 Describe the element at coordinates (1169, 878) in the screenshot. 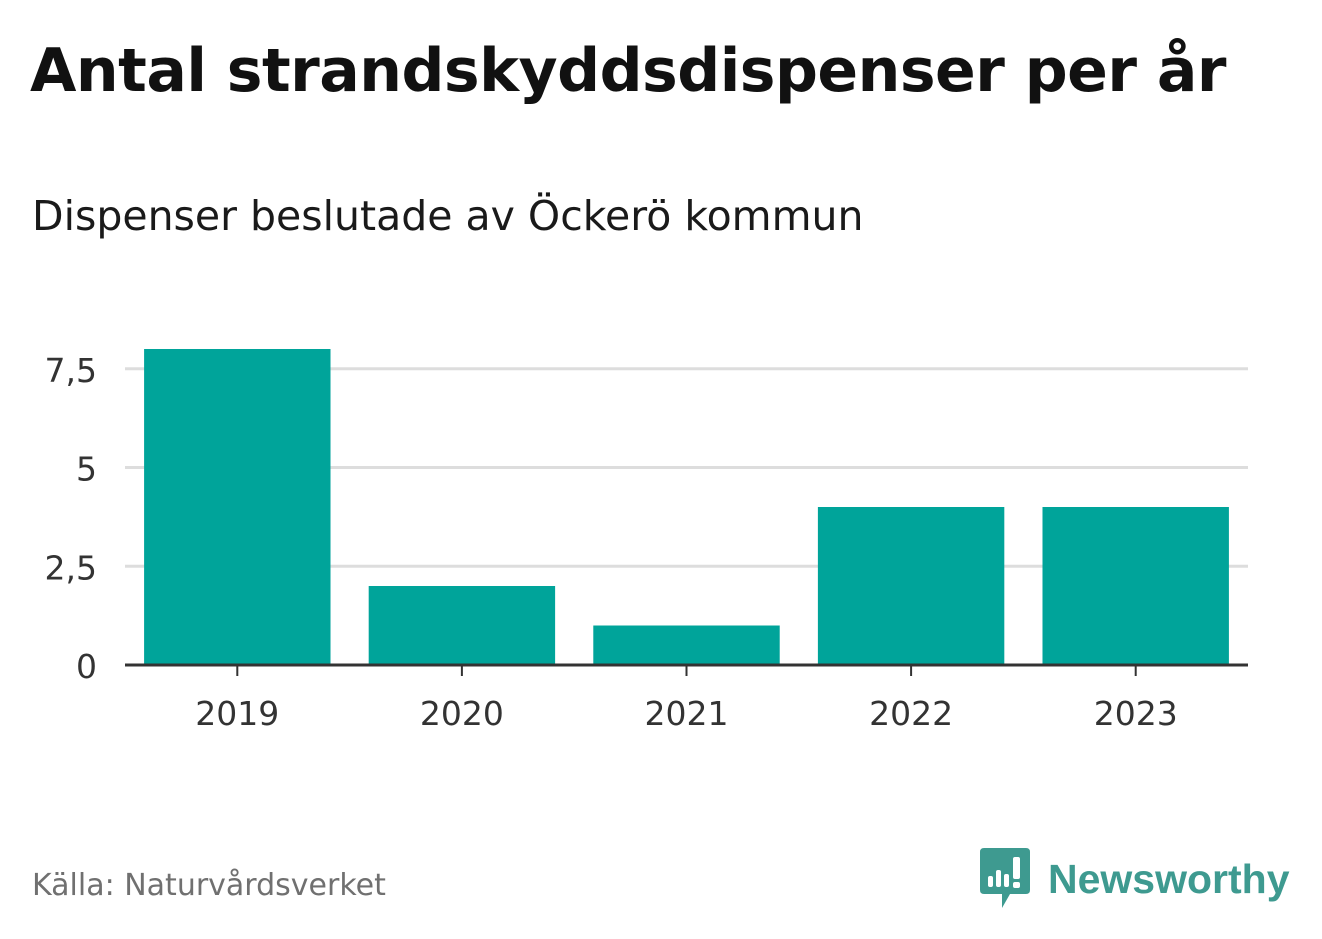

I see `brand-name: Newsworthy` at that location.